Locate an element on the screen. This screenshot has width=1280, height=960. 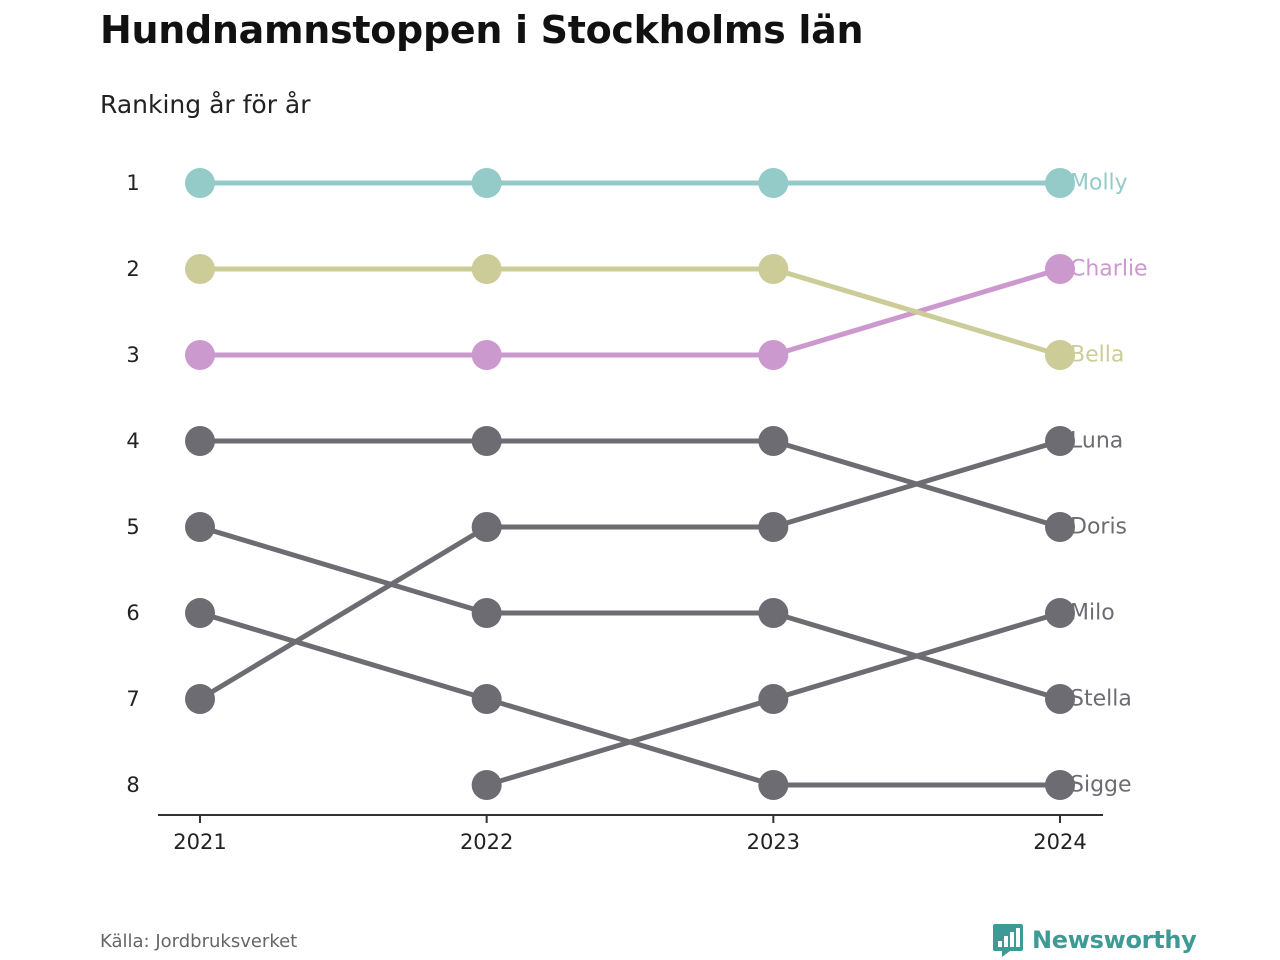
point-charlie-2024 is located at coordinates (1060, 269).